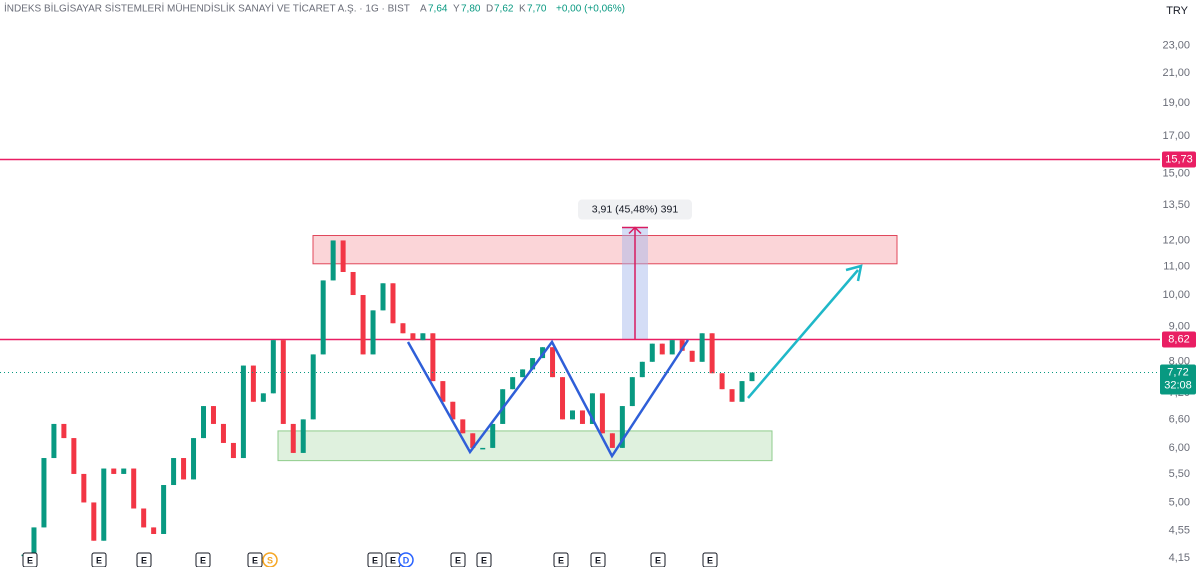  What do you see at coordinates (1179, 502) in the screenshot?
I see `y-tick-label: 5,00` at bounding box center [1179, 502].